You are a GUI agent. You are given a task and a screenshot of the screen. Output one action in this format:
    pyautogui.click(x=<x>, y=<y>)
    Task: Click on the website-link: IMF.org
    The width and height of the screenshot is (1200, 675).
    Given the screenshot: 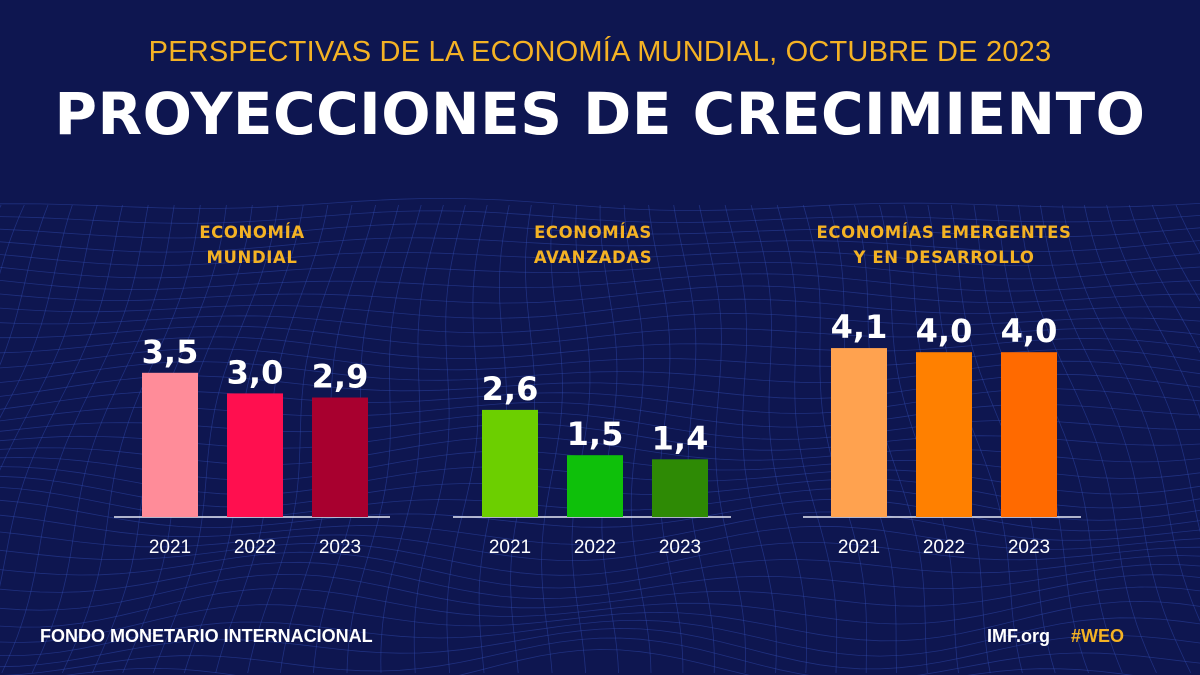 What is the action you would take?
    pyautogui.click(x=1018, y=636)
    